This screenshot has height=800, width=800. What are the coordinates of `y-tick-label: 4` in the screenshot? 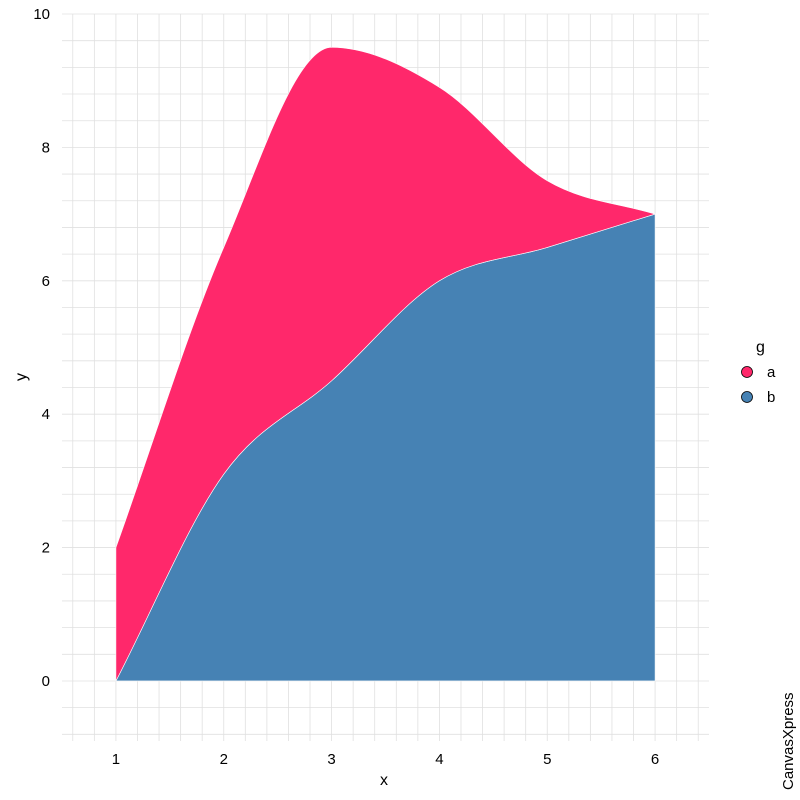 It's located at (46, 414).